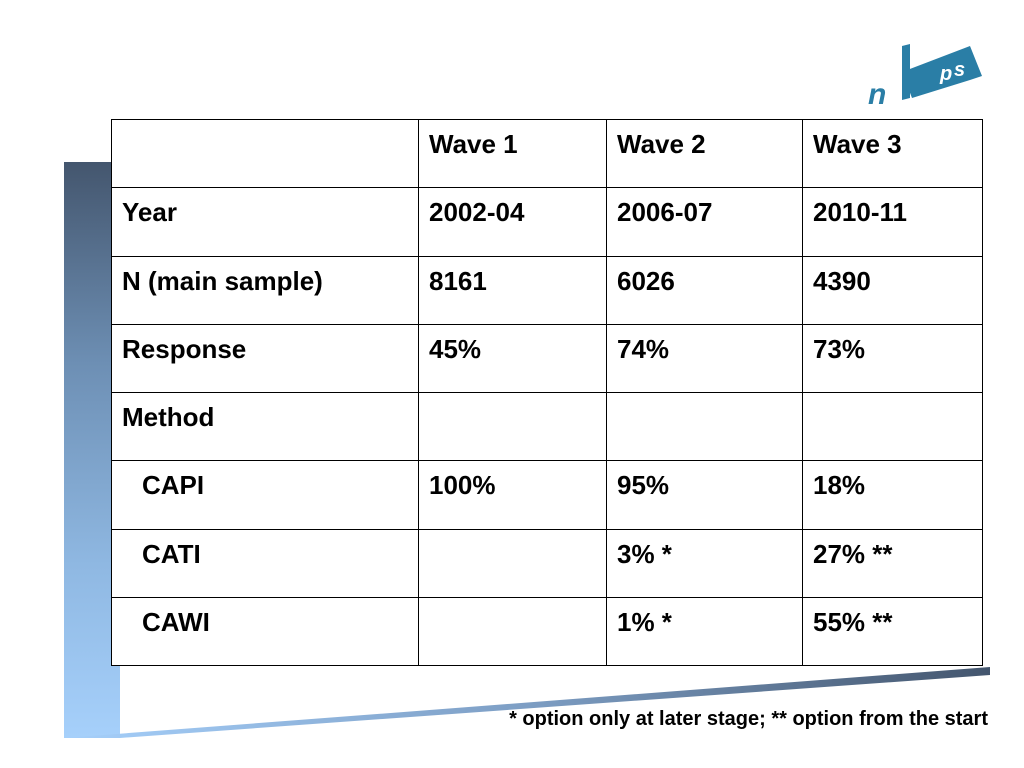 The width and height of the screenshot is (1024, 768). What do you see at coordinates (892, 563) in the screenshot?
I see `cell-wave-3: 27% **` at bounding box center [892, 563].